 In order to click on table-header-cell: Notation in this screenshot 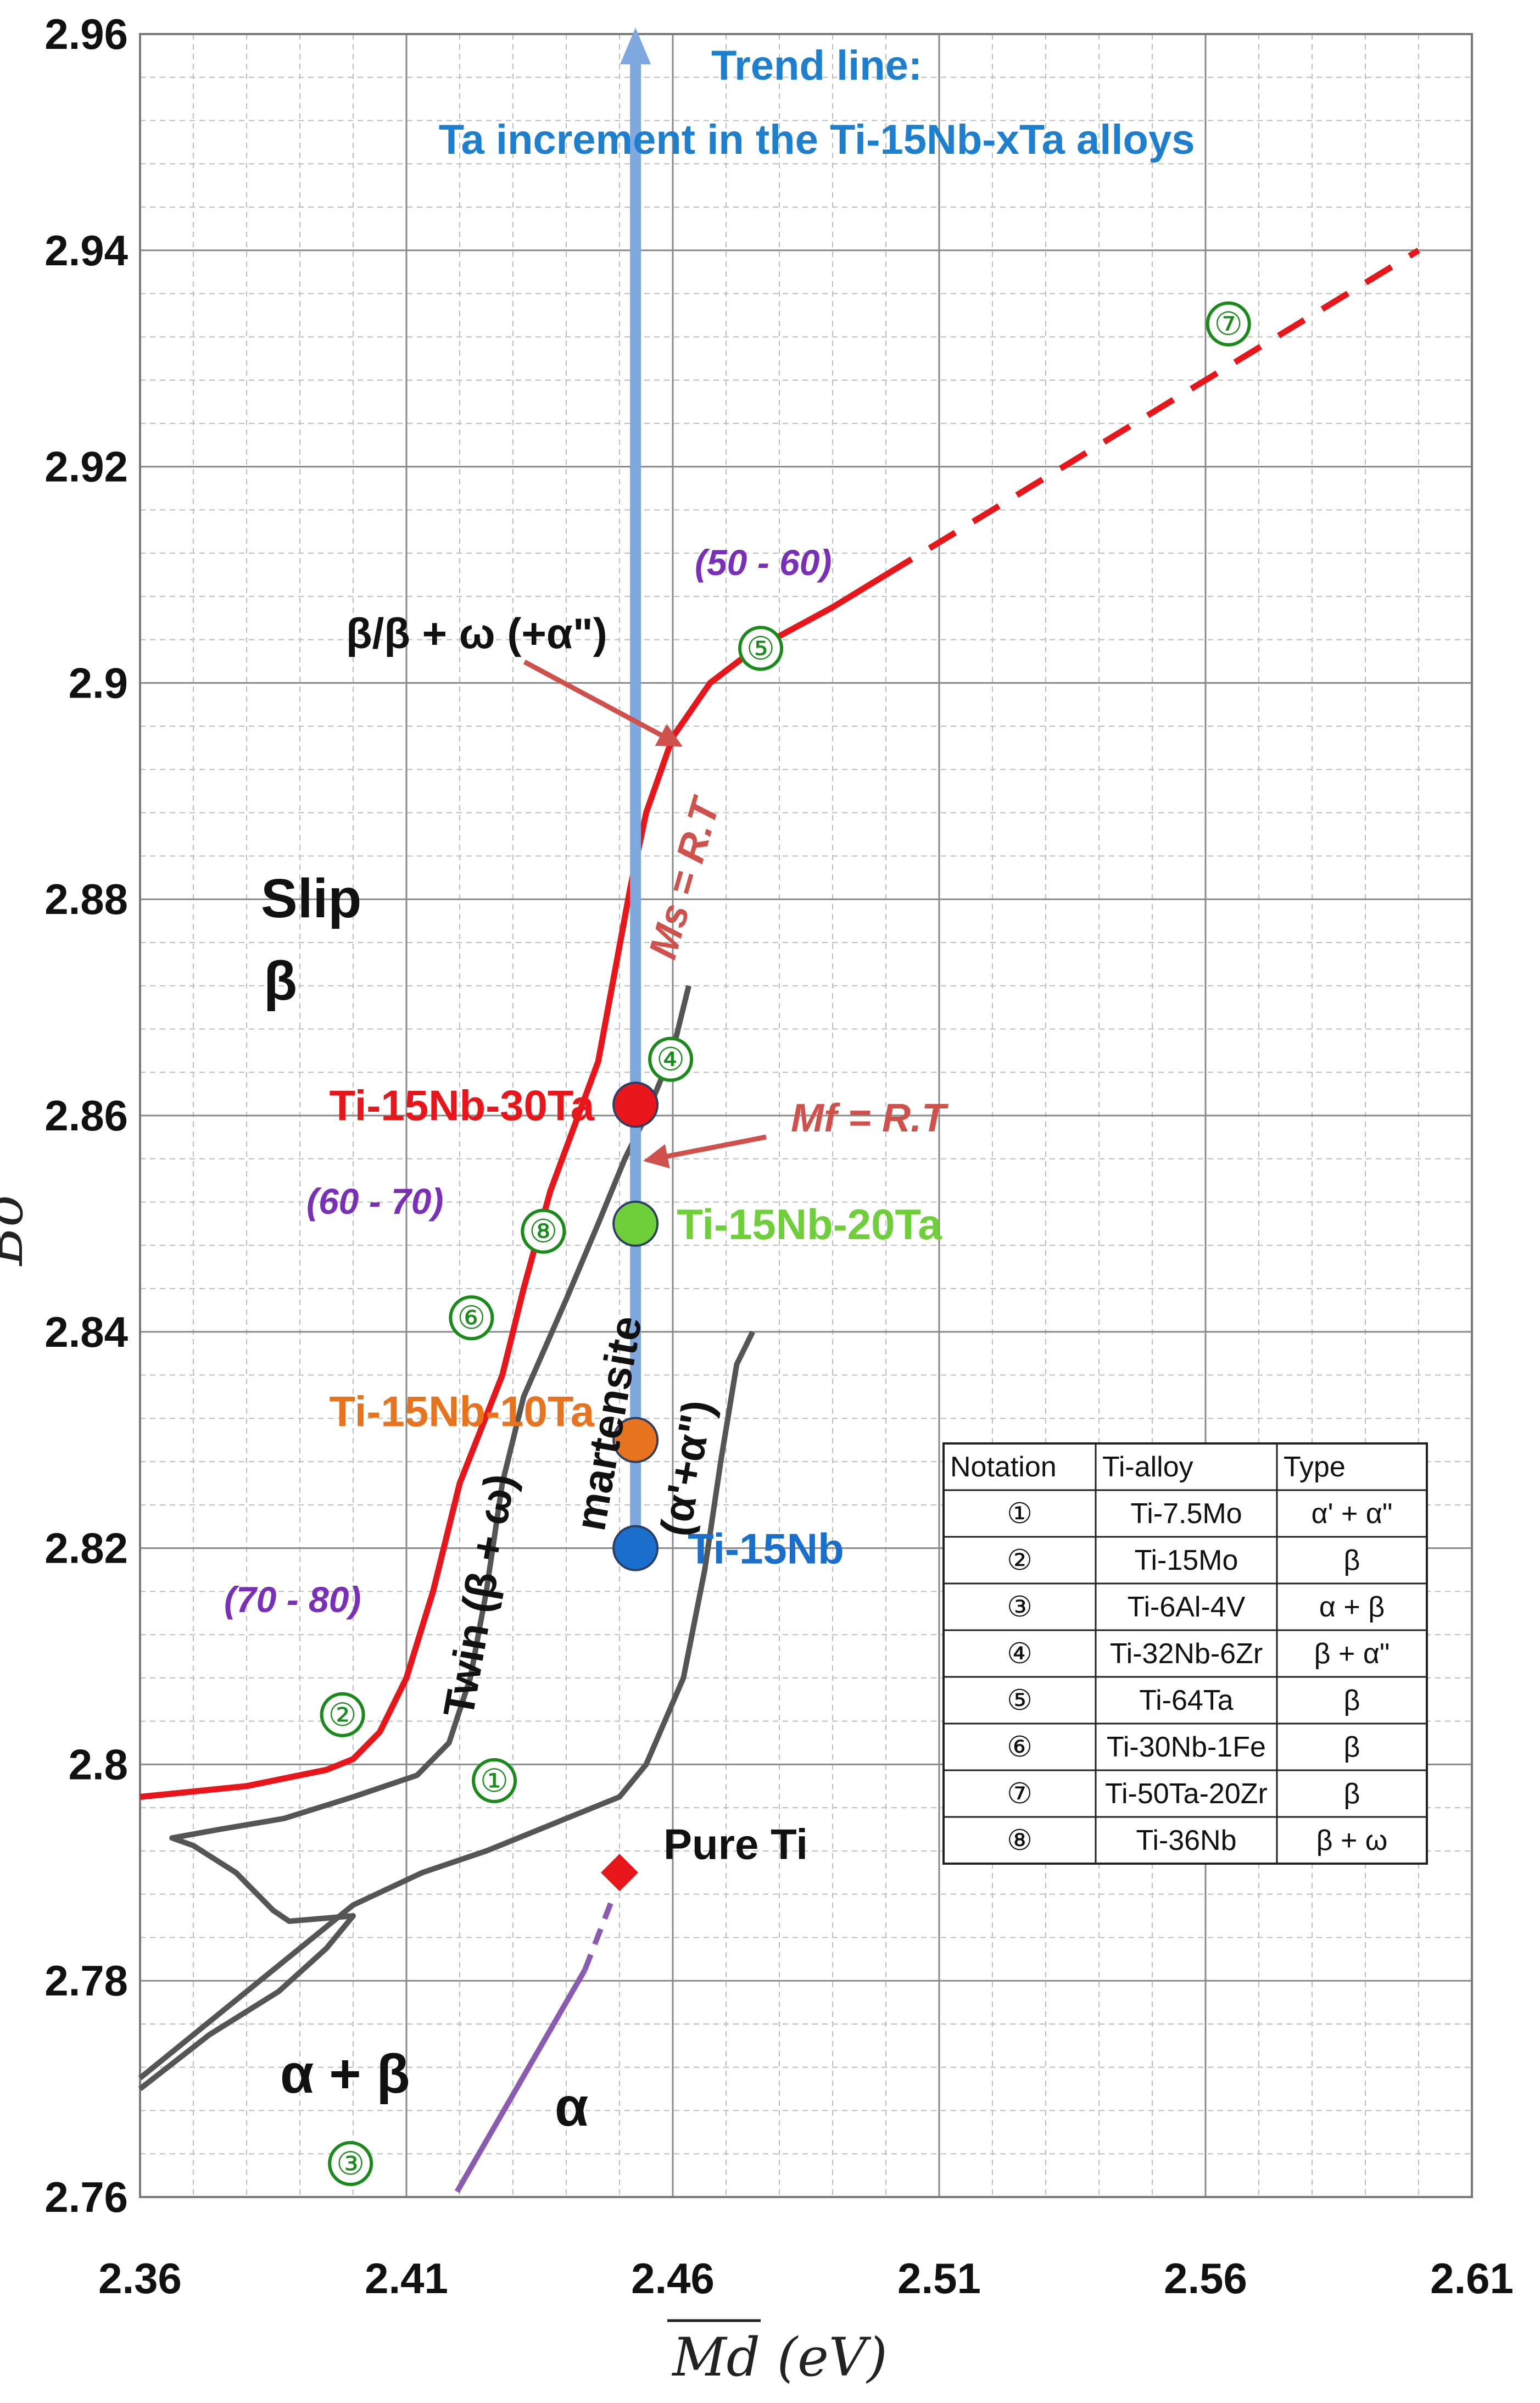, I will do `click(1004, 1467)`.